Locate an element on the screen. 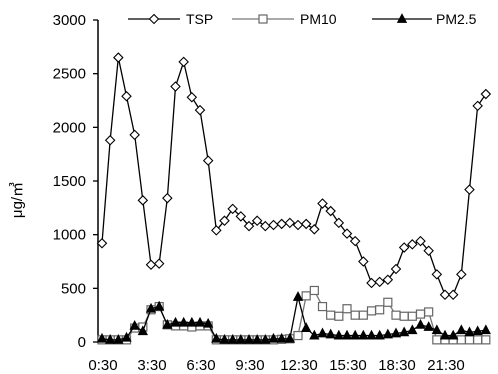 The image size is (498, 374). legend: TSP PM10 PM2.5 is located at coordinates (302, 19).